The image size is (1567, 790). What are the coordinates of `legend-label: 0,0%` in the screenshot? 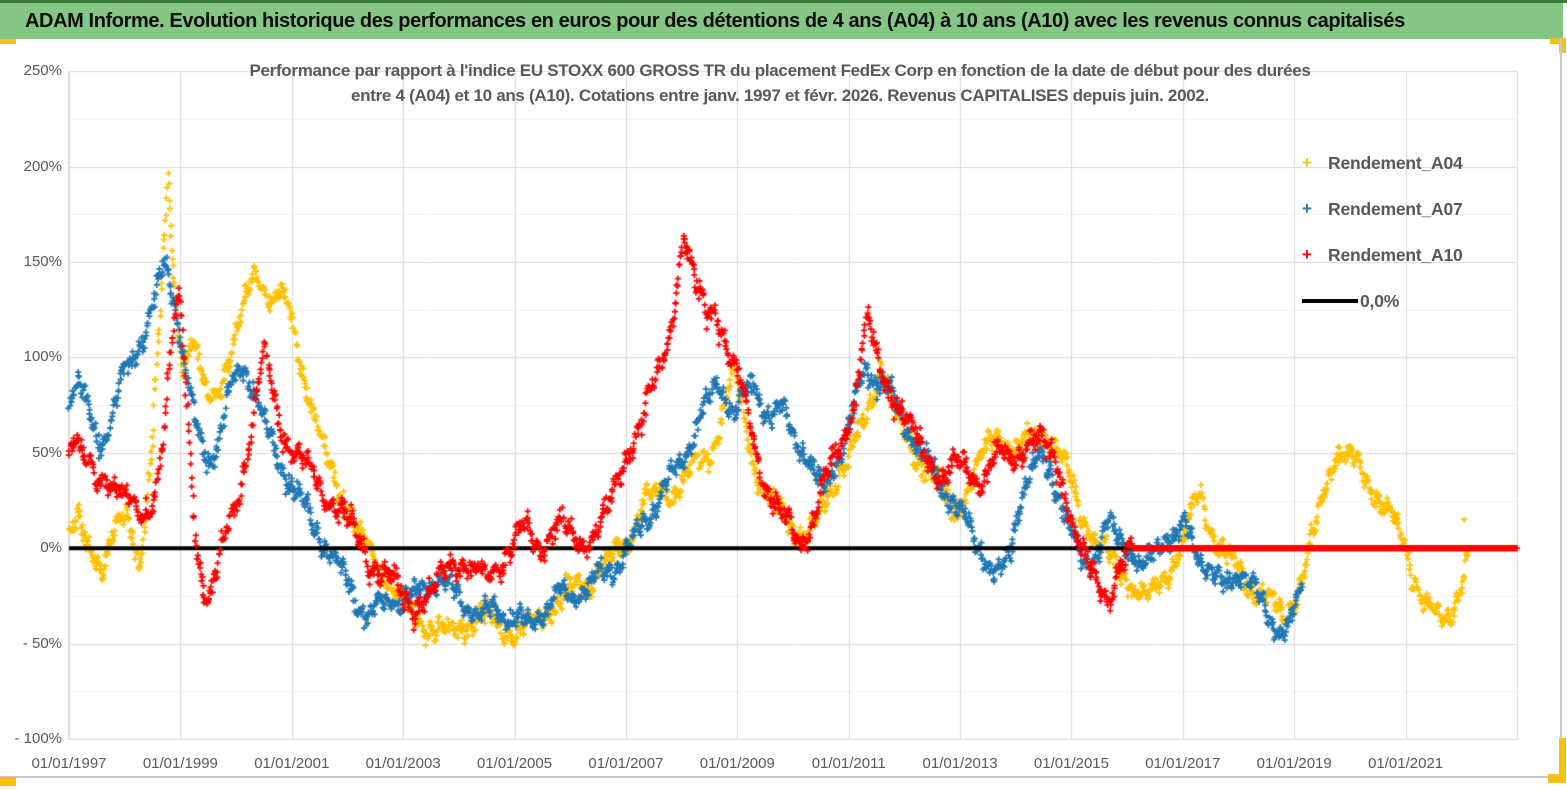 It's located at (1380, 300).